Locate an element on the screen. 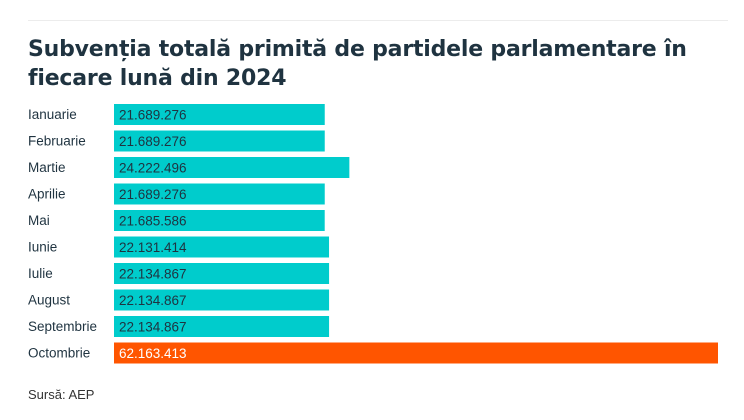  category-label: Iunie is located at coordinates (42, 247).